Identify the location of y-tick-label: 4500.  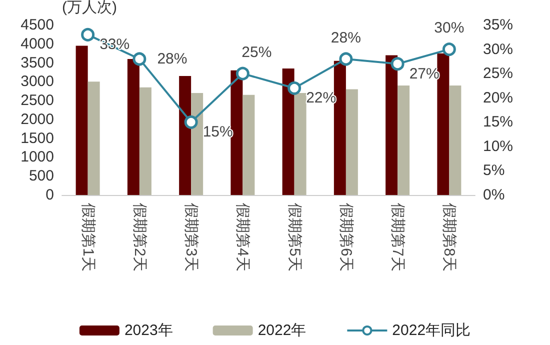
(37, 25).